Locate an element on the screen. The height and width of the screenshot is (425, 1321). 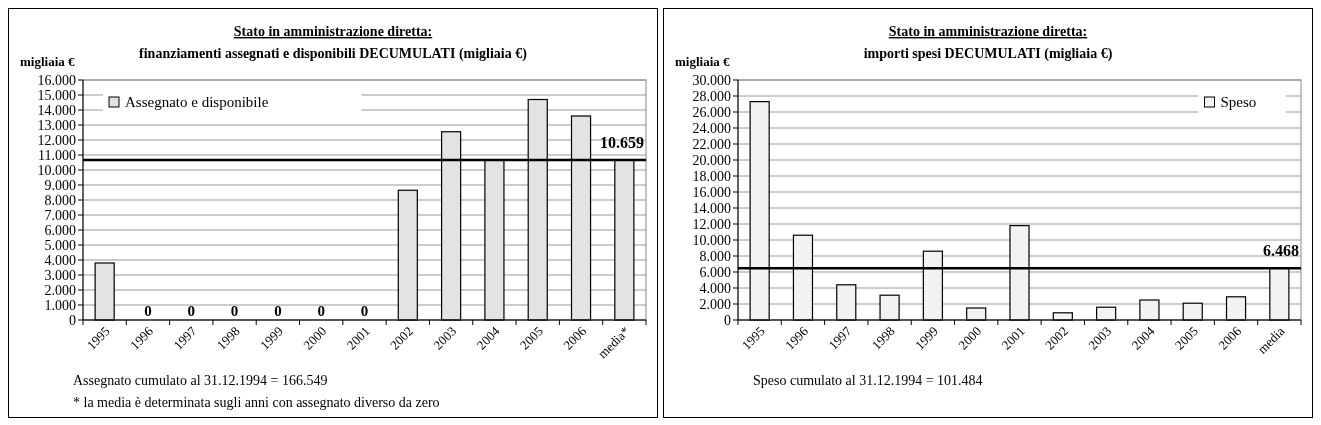
y-tick-label: 11.000 is located at coordinates (57, 155).